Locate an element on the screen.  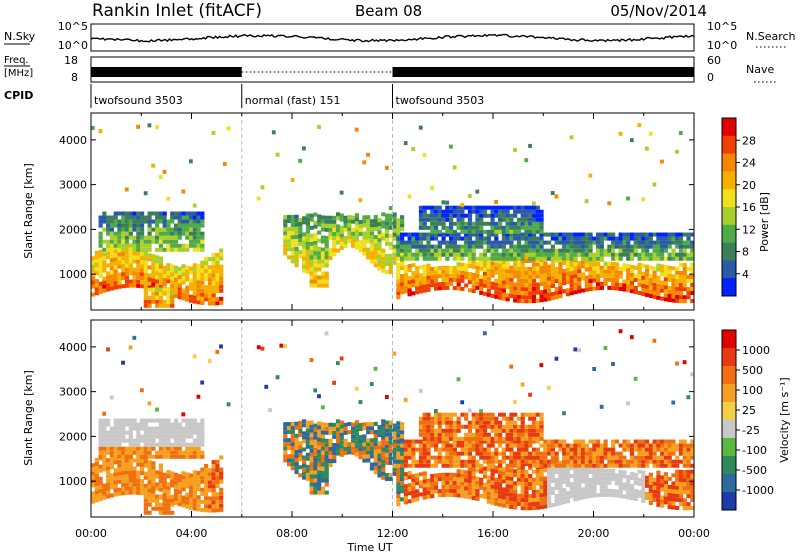
y-tick-label: 3000 is located at coordinates (73, 392).